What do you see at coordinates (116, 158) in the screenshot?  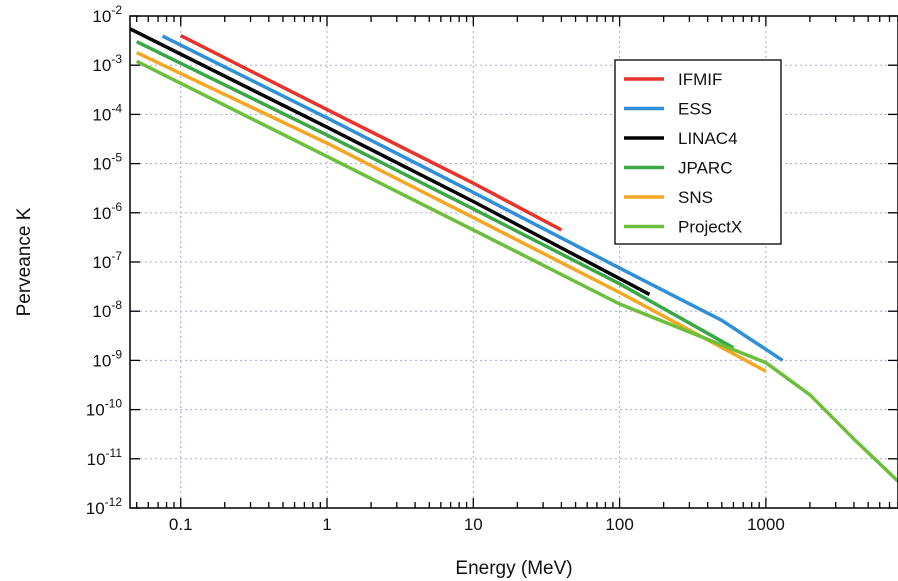 I see `y-tick-exponent: -5` at bounding box center [116, 158].